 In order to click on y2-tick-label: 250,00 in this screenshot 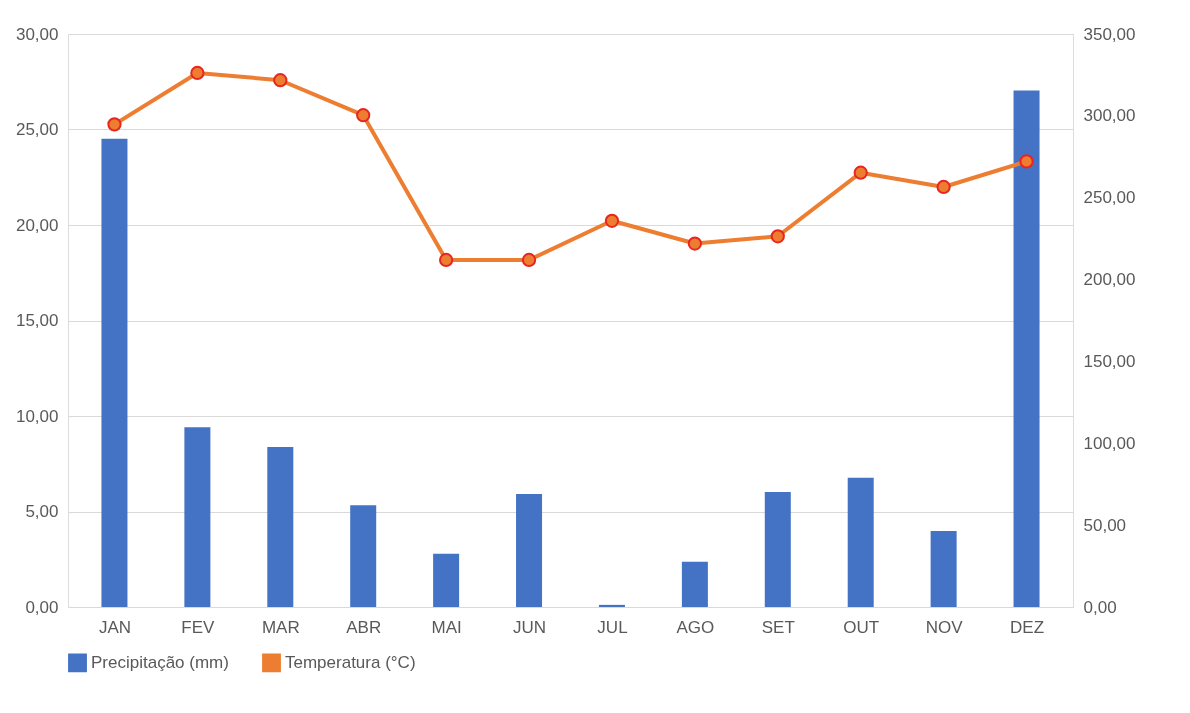, I will do `click(1109, 198)`.